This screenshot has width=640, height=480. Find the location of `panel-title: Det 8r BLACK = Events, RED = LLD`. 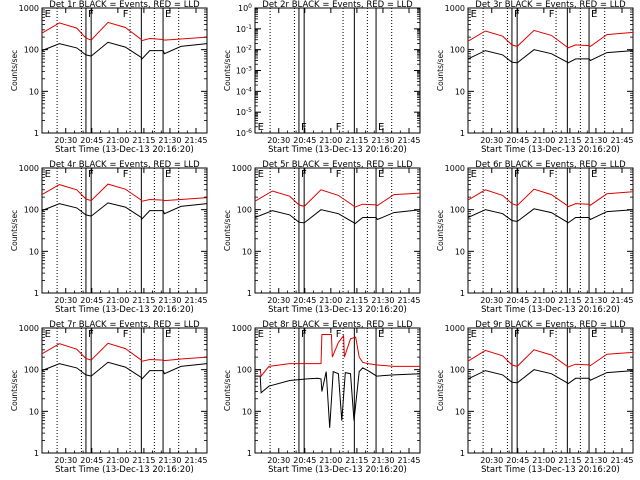

panel-title: Det 8r BLACK = Events, RED = LLD is located at coordinates (337, 325).